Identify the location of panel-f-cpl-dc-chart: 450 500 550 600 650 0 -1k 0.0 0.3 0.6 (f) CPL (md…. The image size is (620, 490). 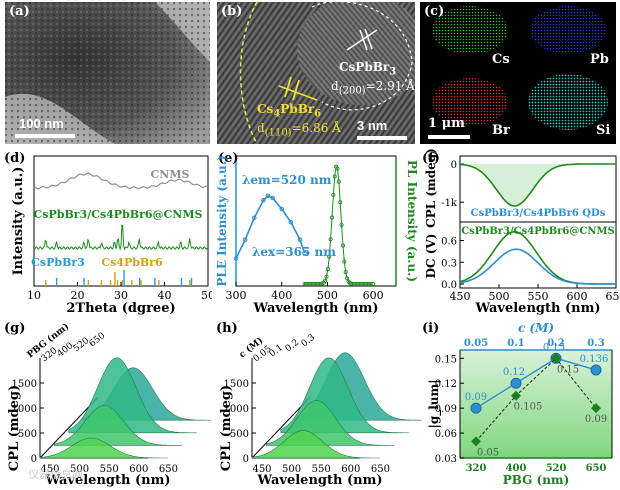
(521, 233).